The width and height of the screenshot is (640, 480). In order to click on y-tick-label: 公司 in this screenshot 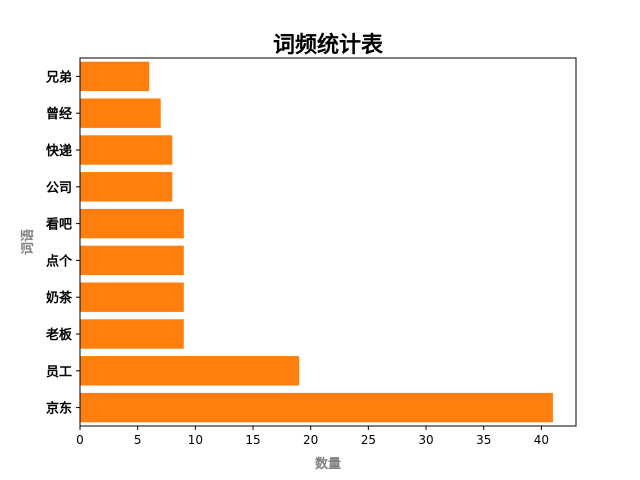, I will do `click(59, 188)`.